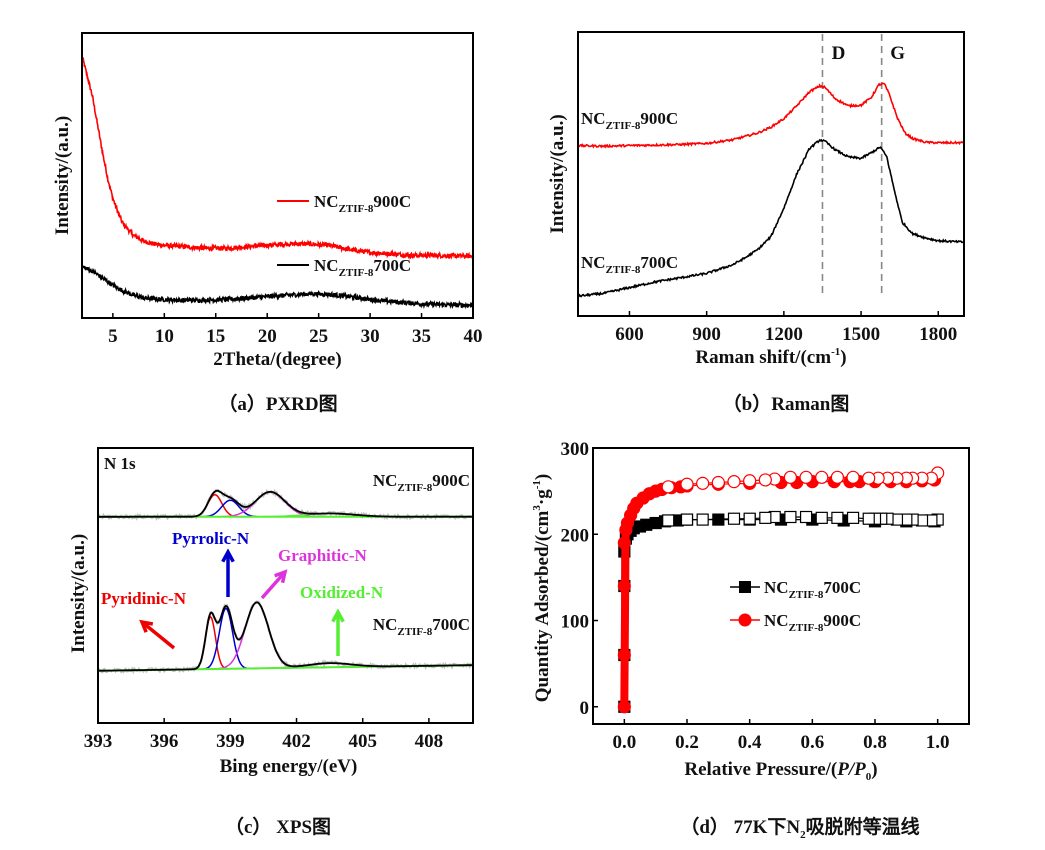 The width and height of the screenshot is (1045, 850). What do you see at coordinates (164, 741) in the screenshot?
I see `x-tick-label: 396` at bounding box center [164, 741].